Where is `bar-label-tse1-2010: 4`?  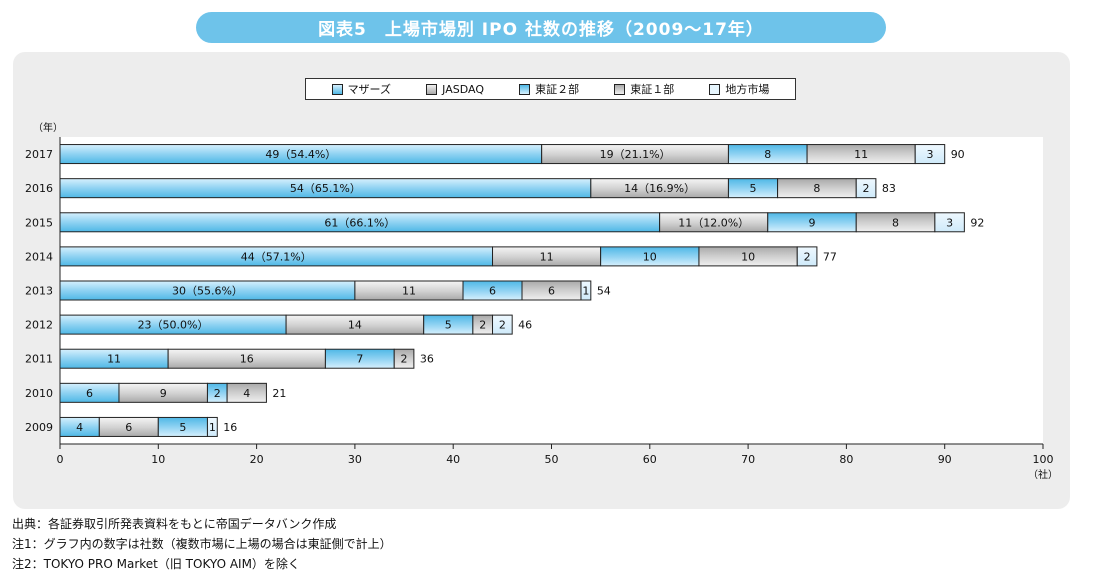 bar-label-tse1-2010: 4 is located at coordinates (246, 393).